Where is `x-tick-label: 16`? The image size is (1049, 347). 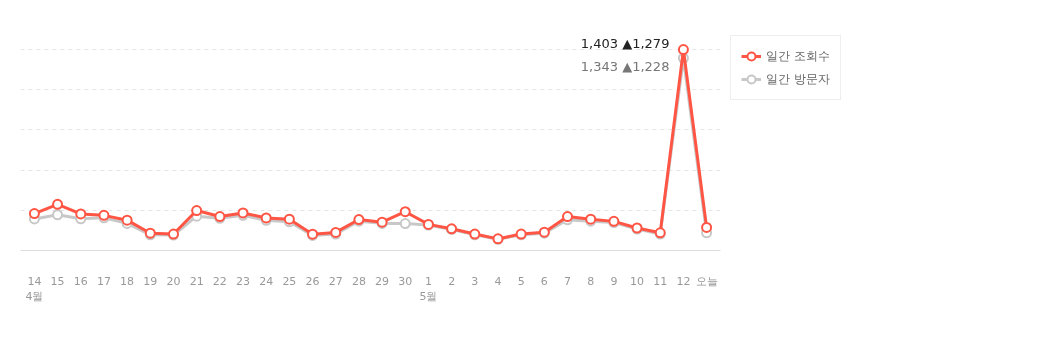
x-tick-label: 16 is located at coordinates (80, 281).